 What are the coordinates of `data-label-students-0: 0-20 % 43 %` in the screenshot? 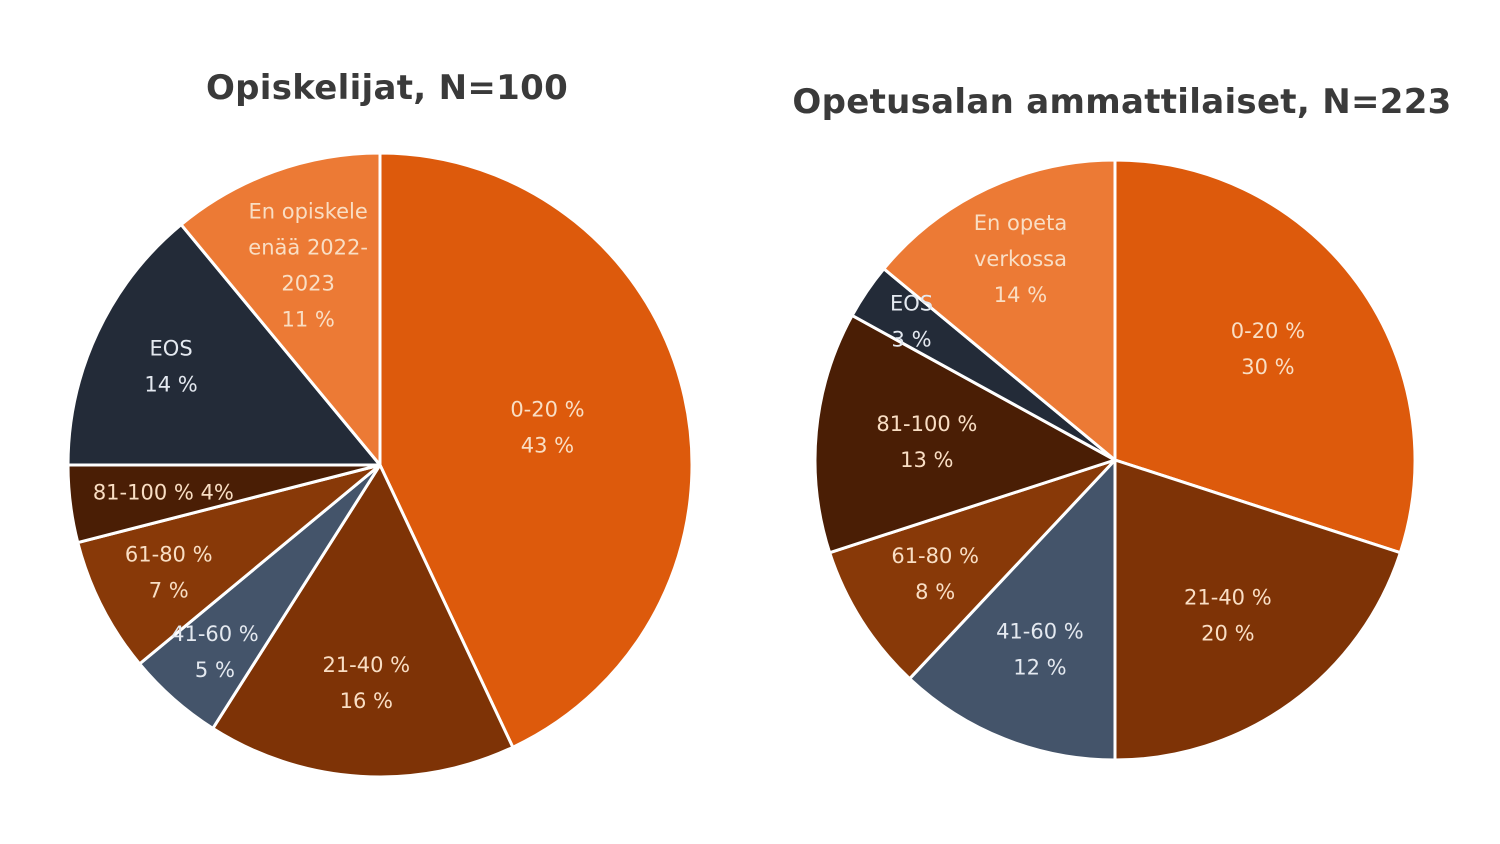 It's located at (547, 428).